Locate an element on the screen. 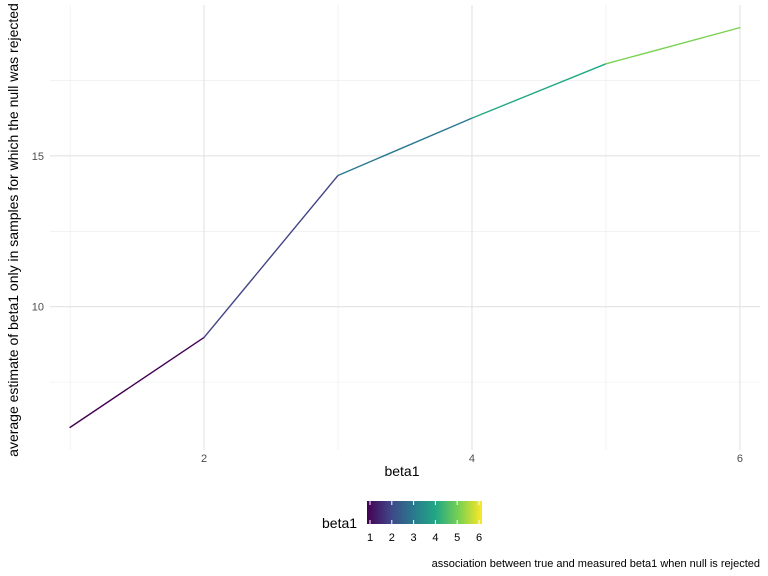 This screenshot has height=576, width=768. legend-tick-label: 1 is located at coordinates (370, 538).